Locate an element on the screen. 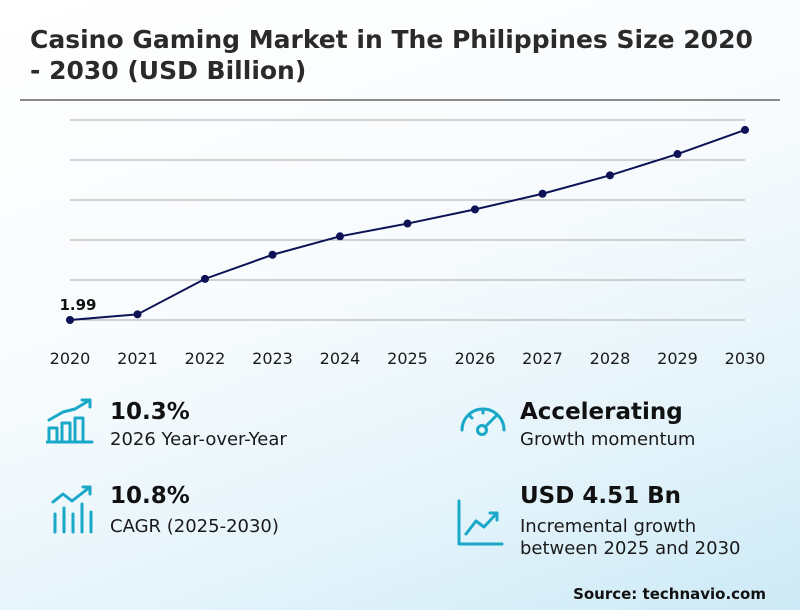 The image size is (800, 610). data-label: 1.99 is located at coordinates (77, 305).